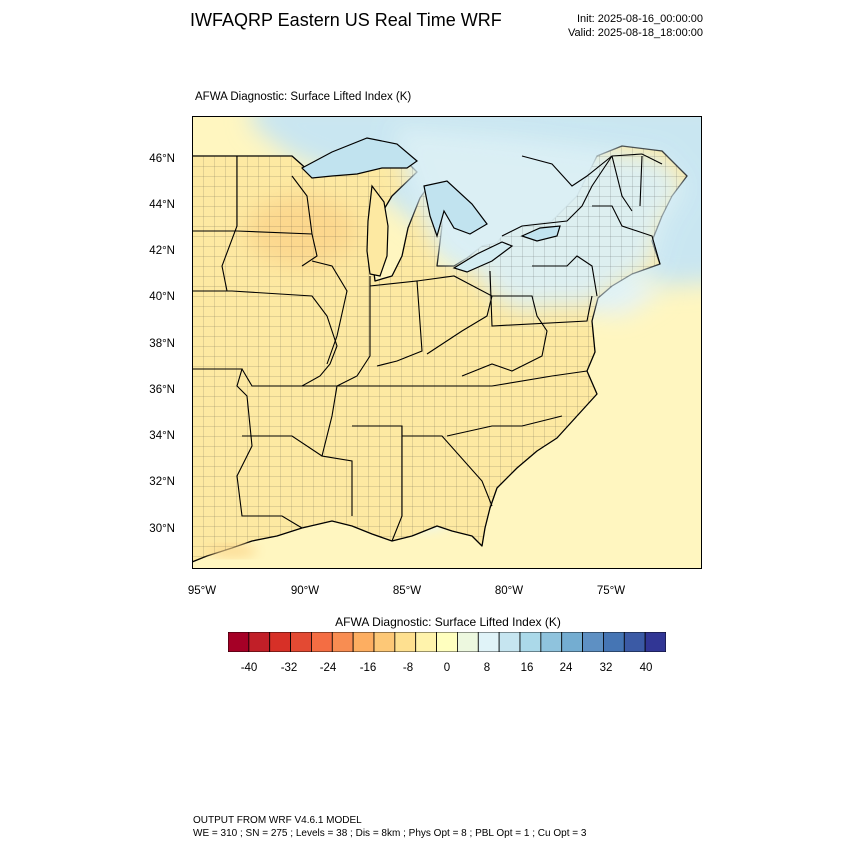 The image size is (850, 850). What do you see at coordinates (305, 591) in the screenshot?
I see `lon-label-90: 90°W` at bounding box center [305, 591].